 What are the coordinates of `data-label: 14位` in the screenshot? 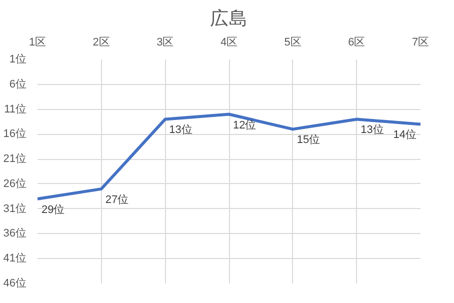 It's located at (405, 135).